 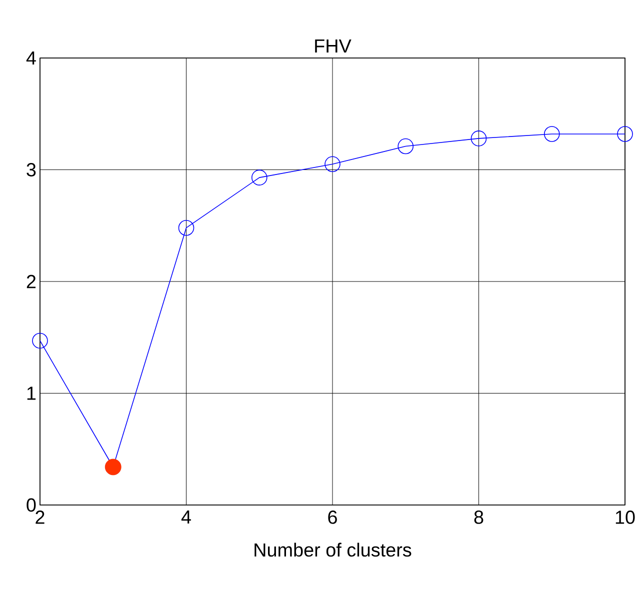 I want to click on x-tick-label: 8, so click(x=479, y=517).